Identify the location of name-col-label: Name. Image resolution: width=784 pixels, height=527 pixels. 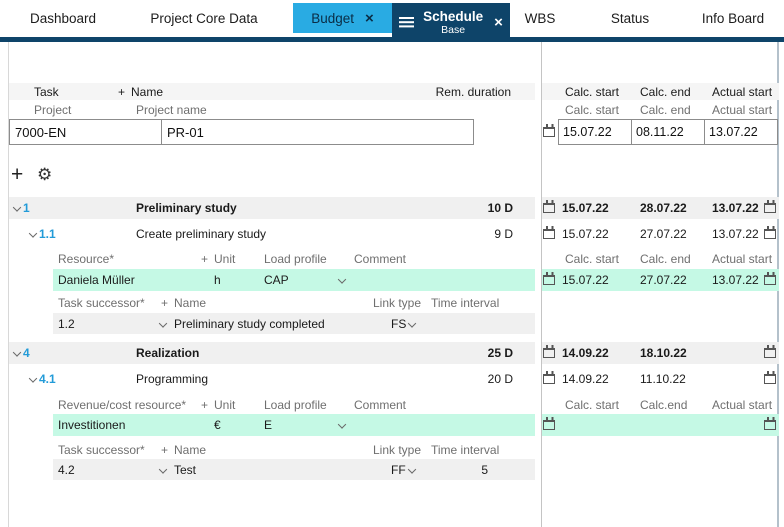
(190, 303).